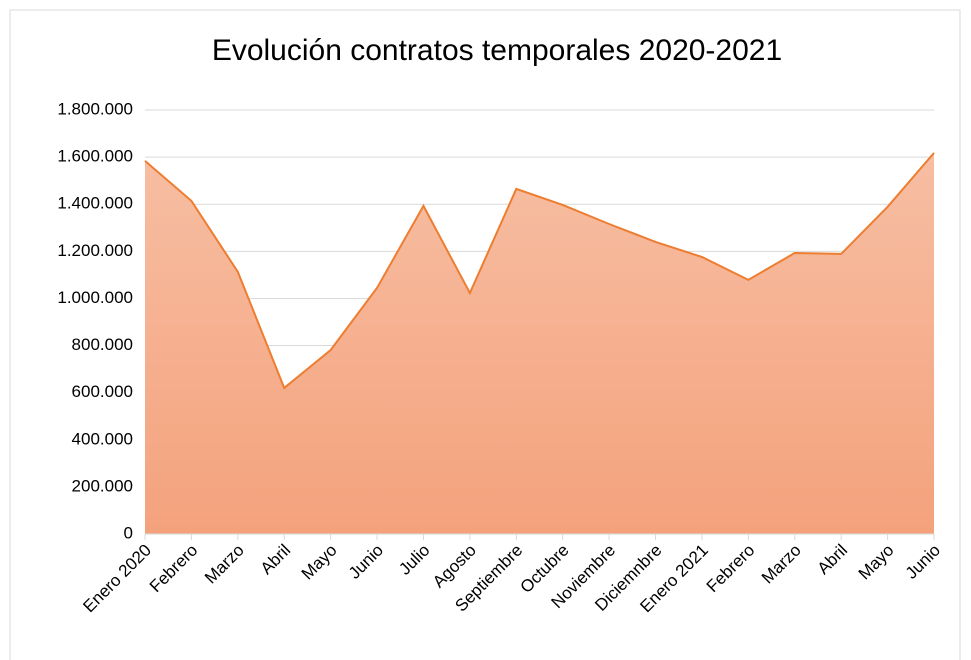 This screenshot has height=660, width=971. What do you see at coordinates (95, 108) in the screenshot?
I see `y-tick-label: 1.800.000` at bounding box center [95, 108].